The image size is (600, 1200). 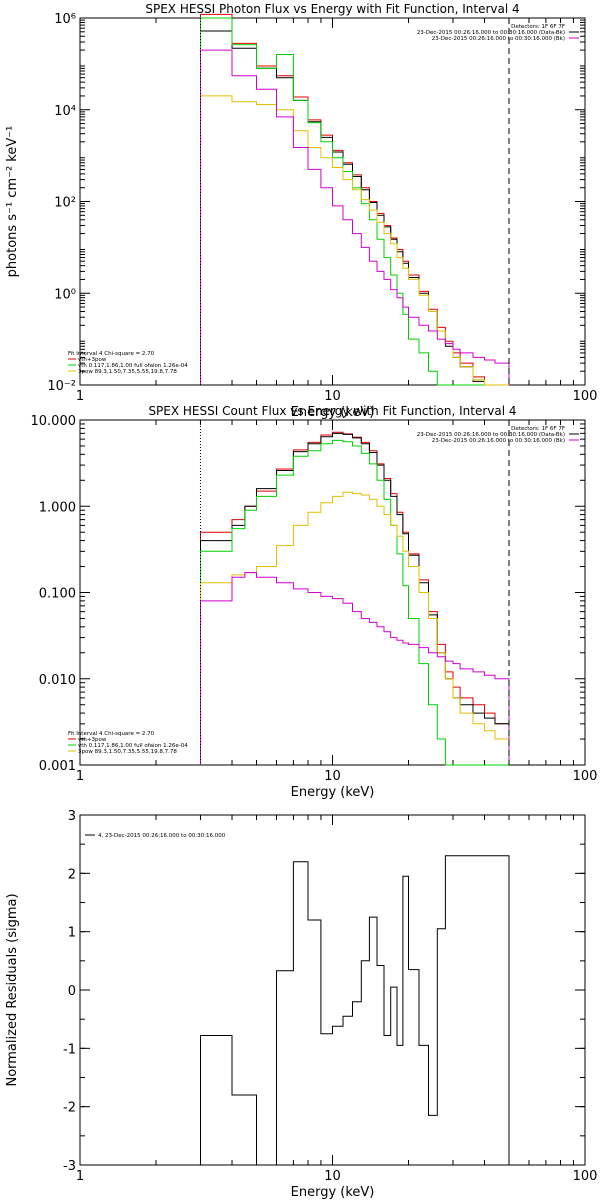 What do you see at coordinates (54, 421) in the screenshot?
I see `y-tick-label: 10.000` at bounding box center [54, 421].